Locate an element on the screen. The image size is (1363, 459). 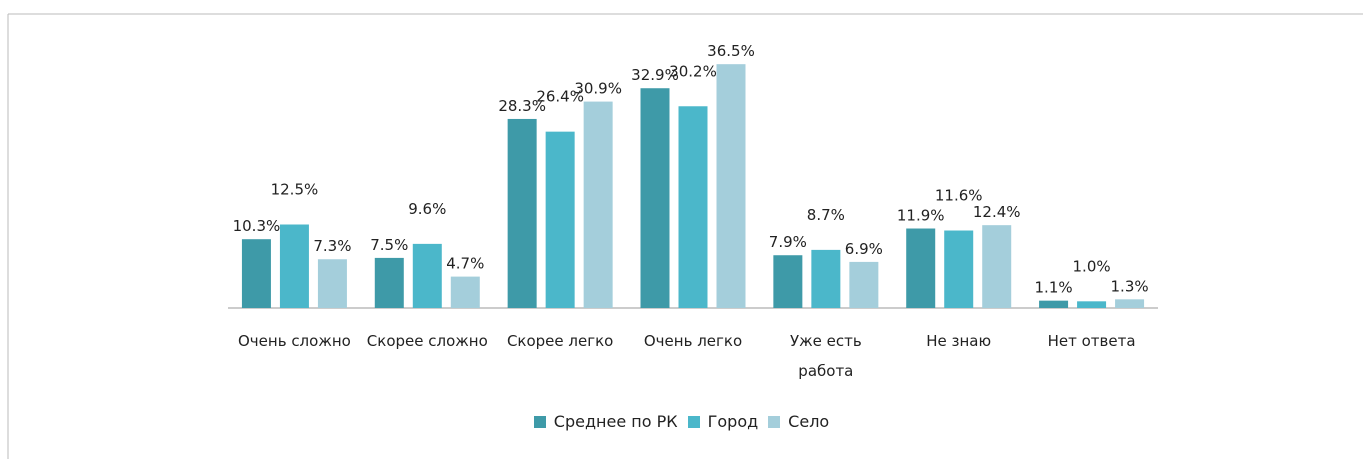
data-label: 4.7% is located at coordinates (465, 264).